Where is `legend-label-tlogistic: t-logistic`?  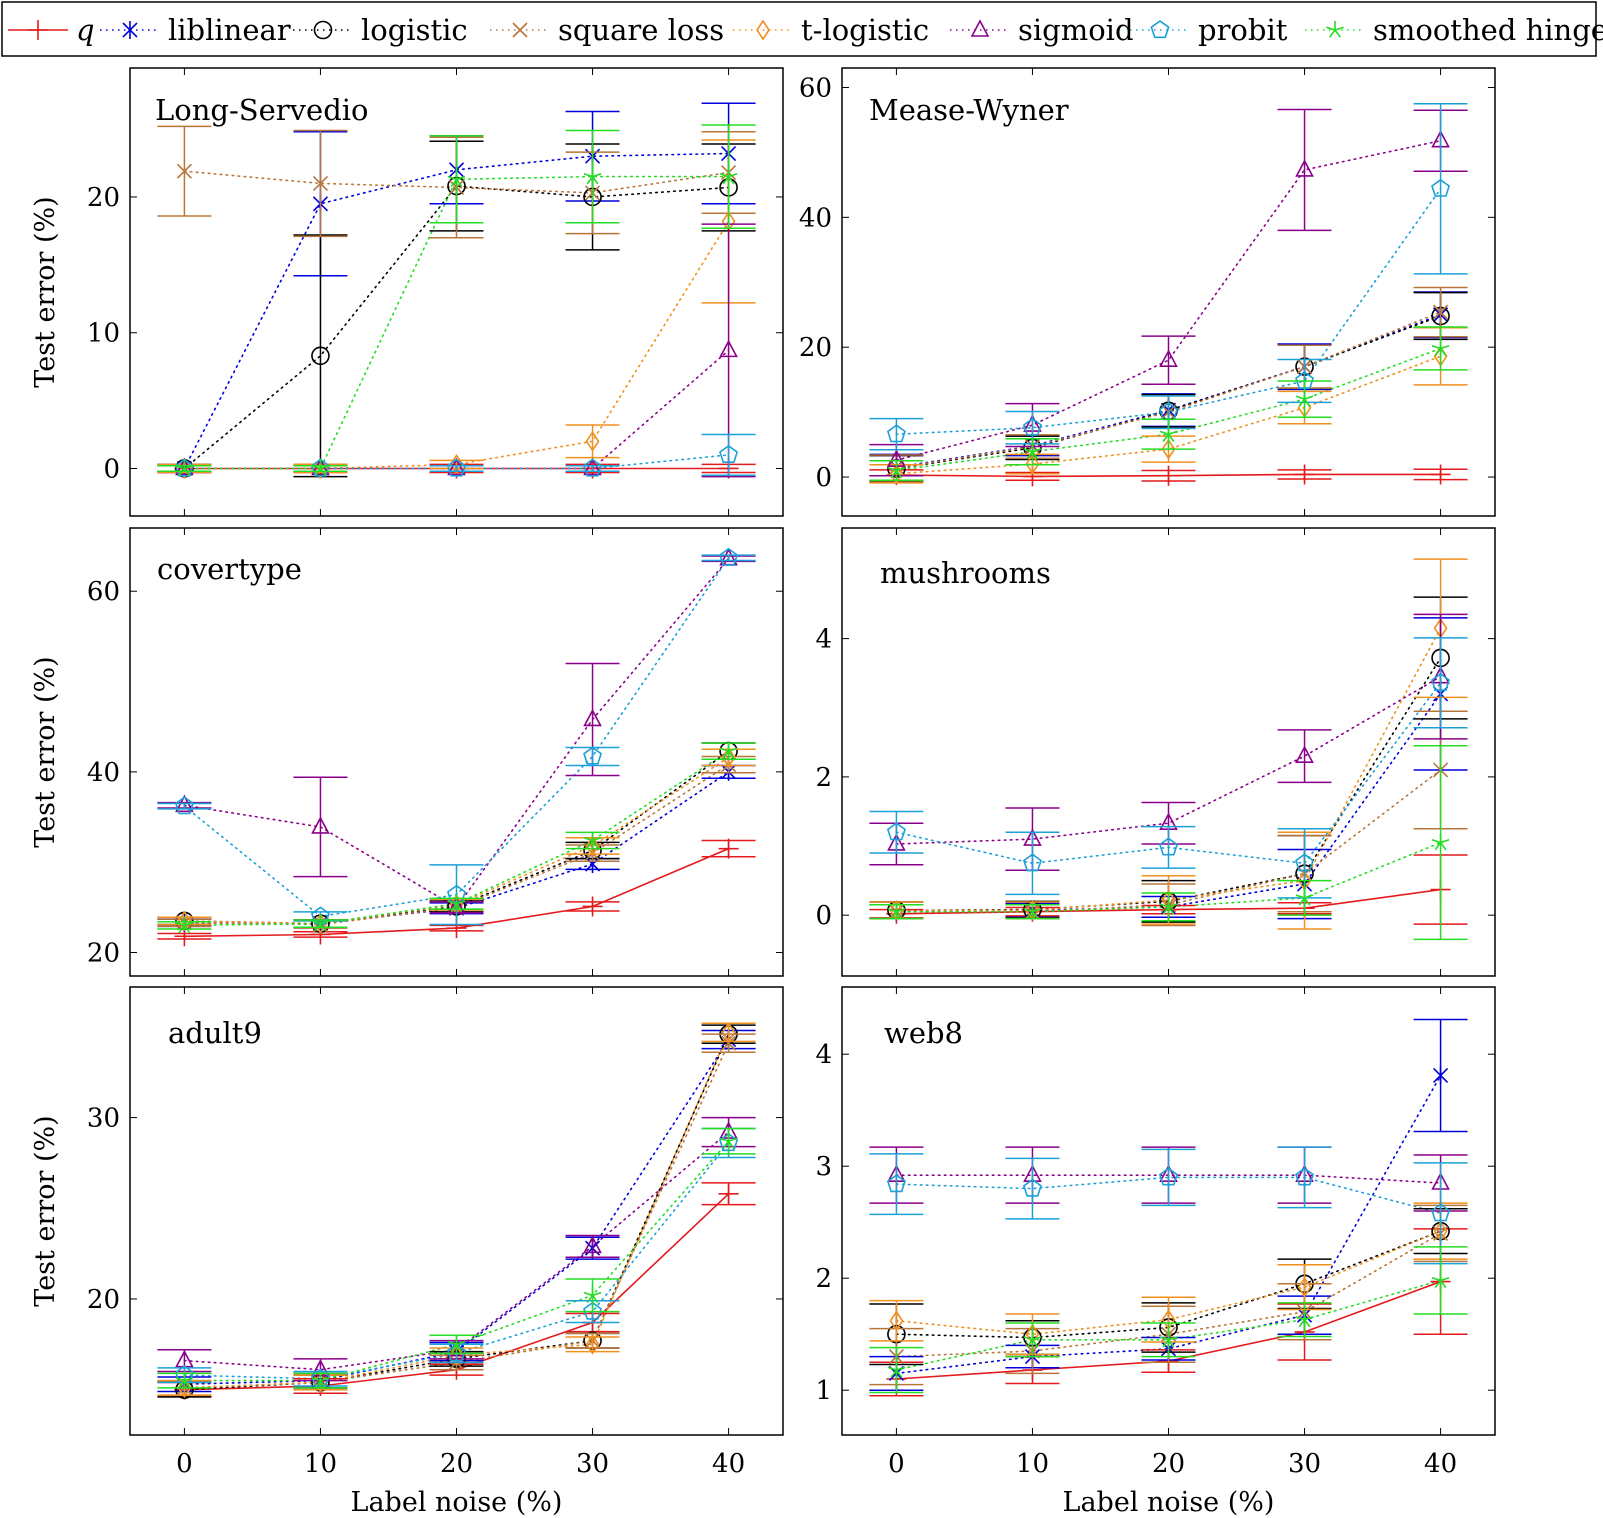 legend-label-tlogistic: t-logistic is located at coordinates (865, 30).